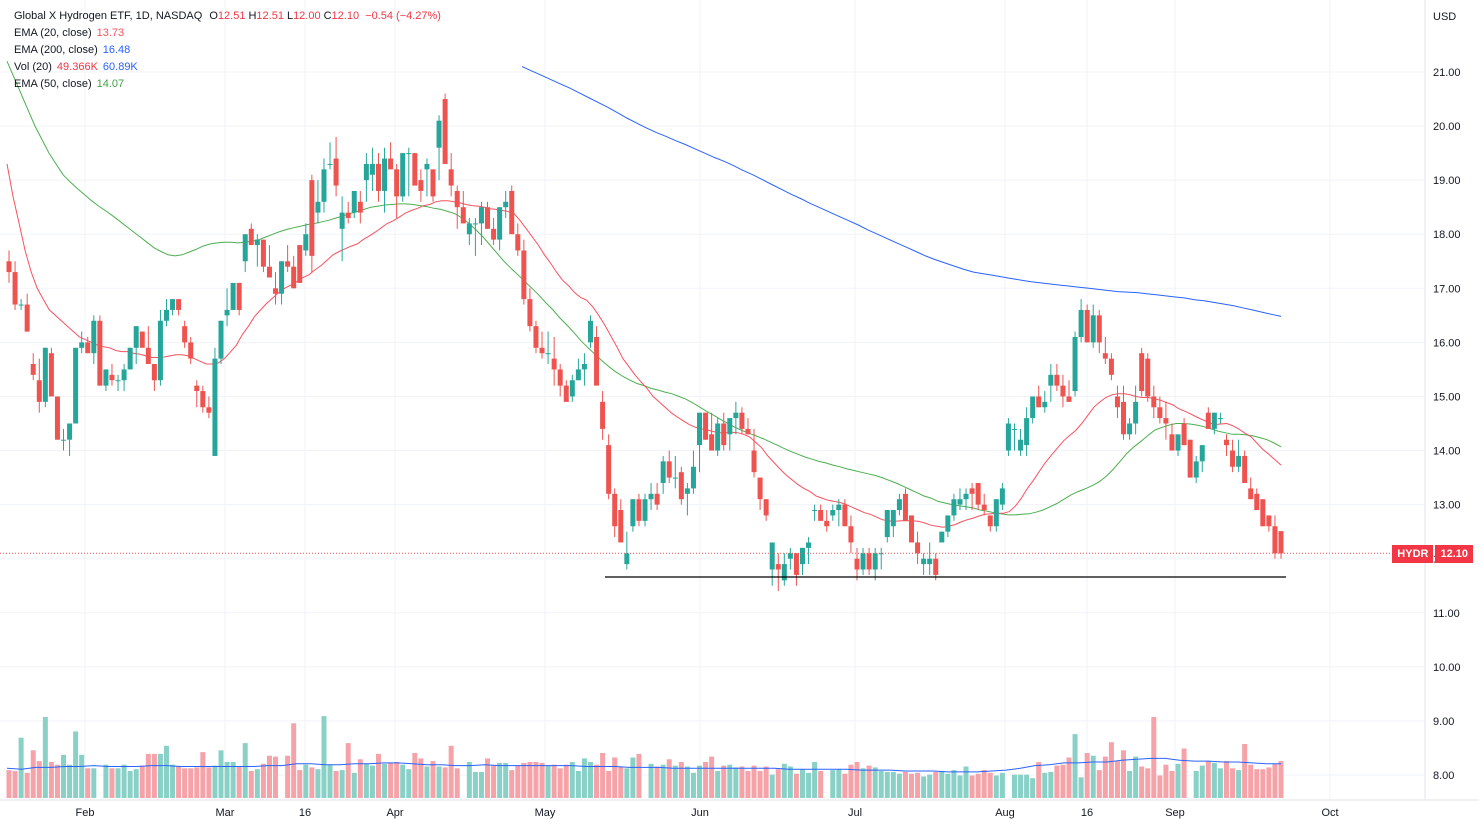 This screenshot has height=830, width=1479. Describe the element at coordinates (227, 67) in the screenshot. I see `indicator-row: Vol (20) 49.366K 60.89K` at that location.